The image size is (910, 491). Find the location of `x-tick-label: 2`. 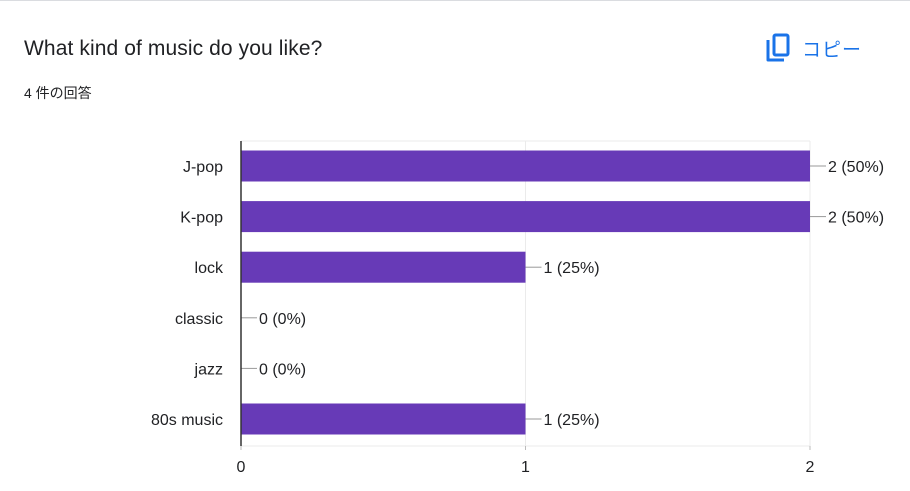

x-tick-label: 2 is located at coordinates (810, 467).